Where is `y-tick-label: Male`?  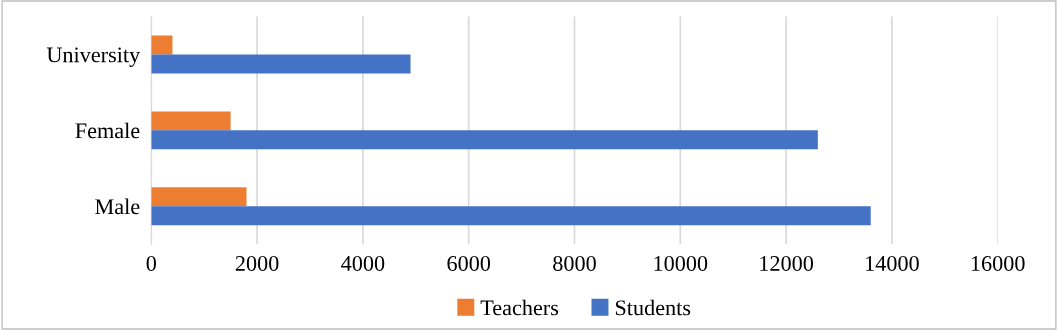 y-tick-label: Male is located at coordinates (117, 206).